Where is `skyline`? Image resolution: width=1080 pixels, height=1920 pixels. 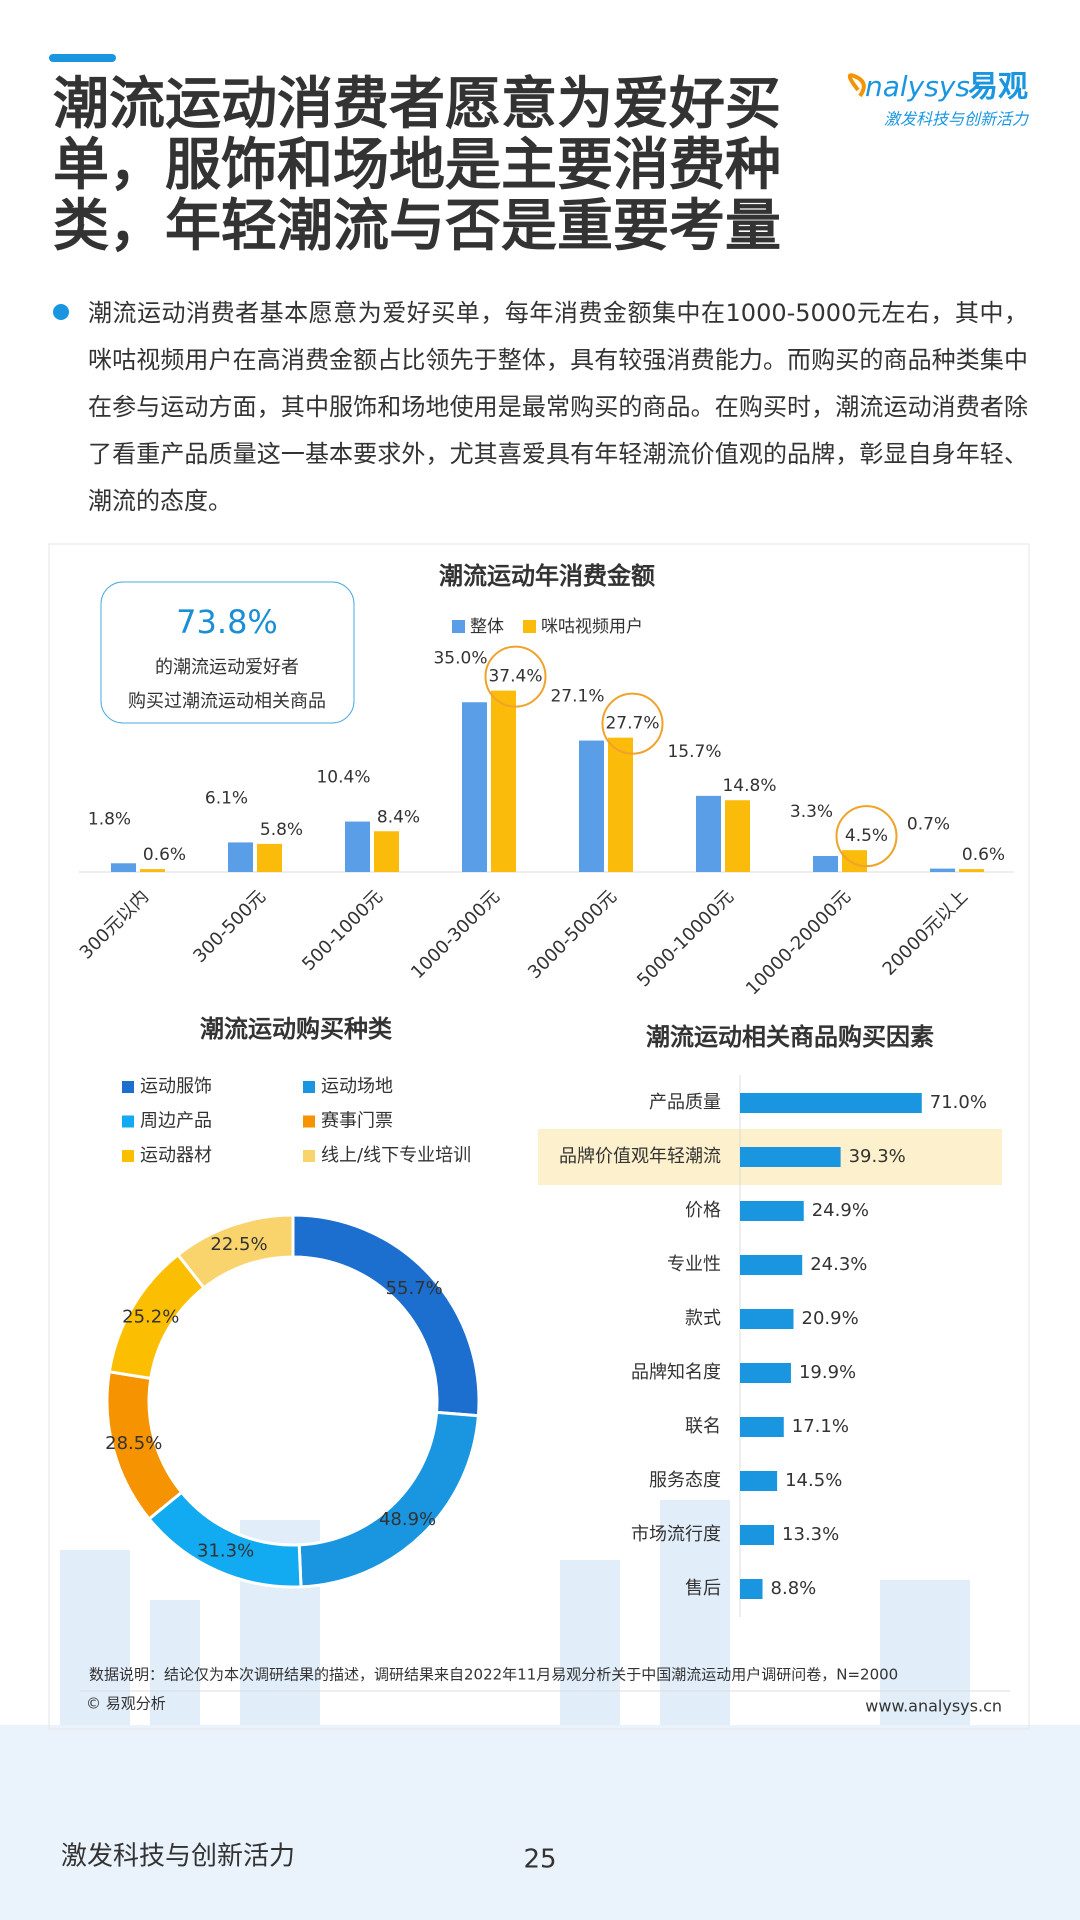
skyline is located at coordinates (515, 1612).